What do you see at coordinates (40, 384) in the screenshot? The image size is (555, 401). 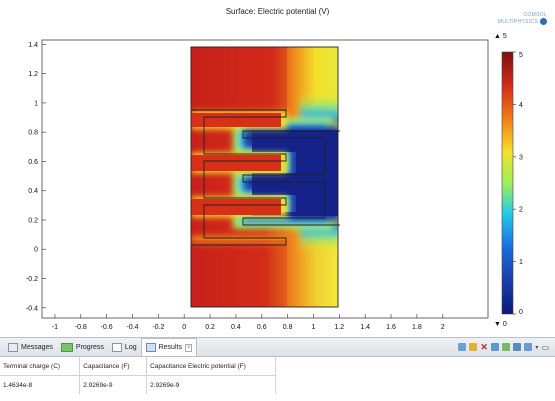 I see `table-cell: 1.4634e-8` at bounding box center [40, 384].